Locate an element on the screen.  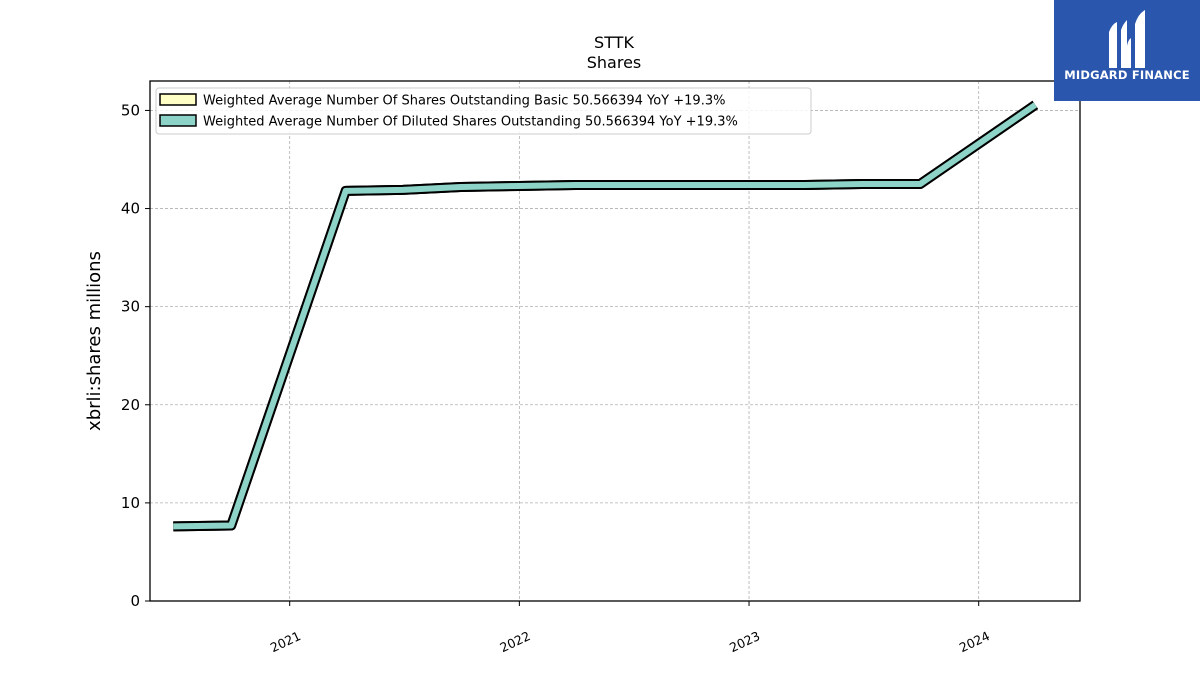
legend-box is located at coordinates (483, 111).